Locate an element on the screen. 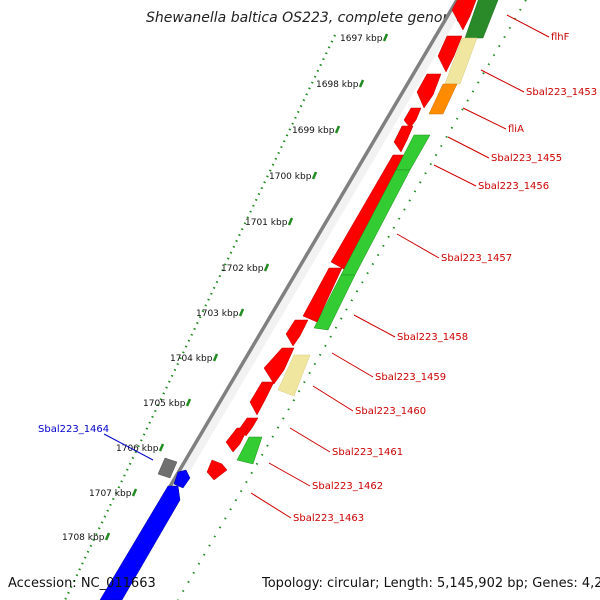 This screenshot has height=600, width=600. gene-red-e is located at coordinates (297, 333).